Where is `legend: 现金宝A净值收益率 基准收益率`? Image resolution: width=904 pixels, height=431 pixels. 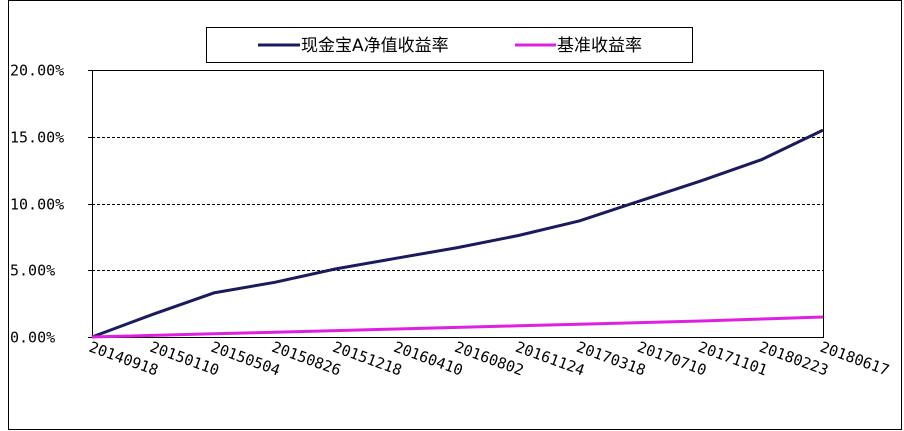
legend: 现金宝A净值收益率 基准收益率 is located at coordinates (449, 45).